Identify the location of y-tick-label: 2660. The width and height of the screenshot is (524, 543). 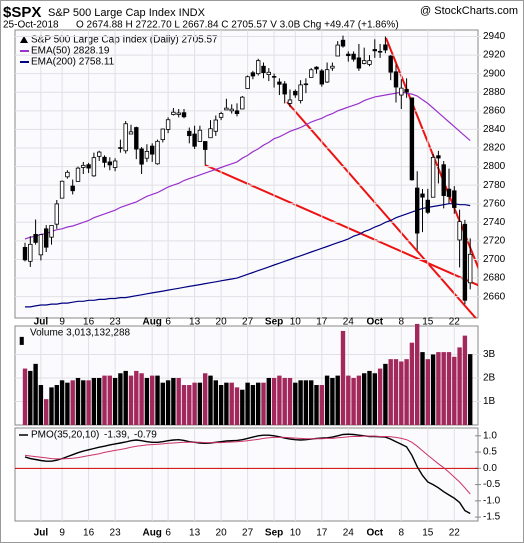
(494, 296).